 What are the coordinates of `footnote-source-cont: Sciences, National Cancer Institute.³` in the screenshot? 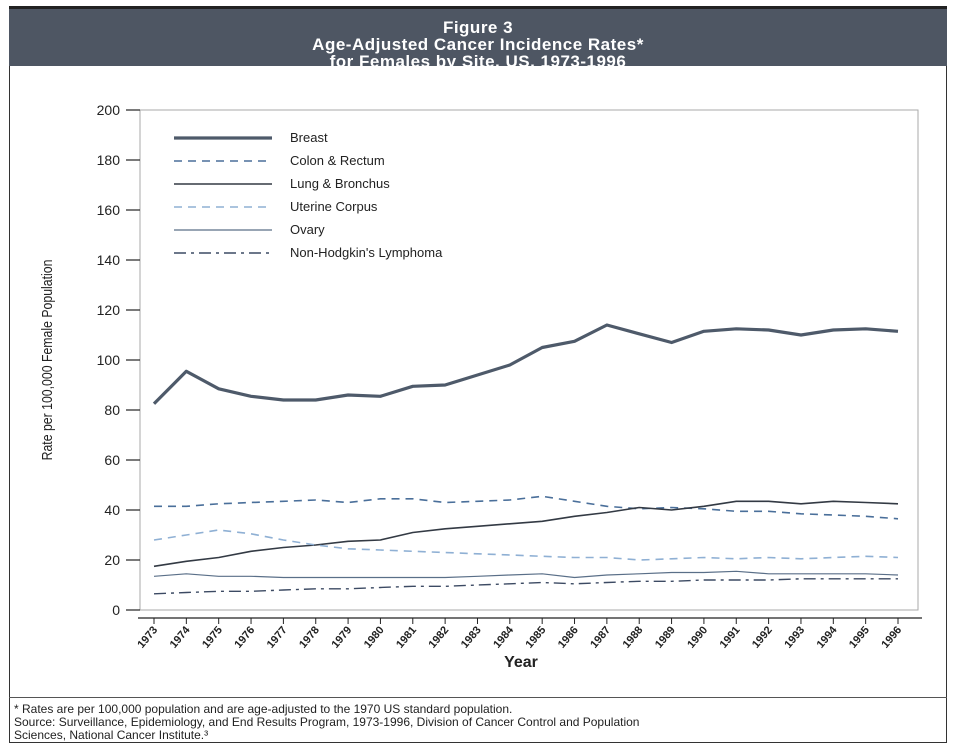 It's located at (111, 735).